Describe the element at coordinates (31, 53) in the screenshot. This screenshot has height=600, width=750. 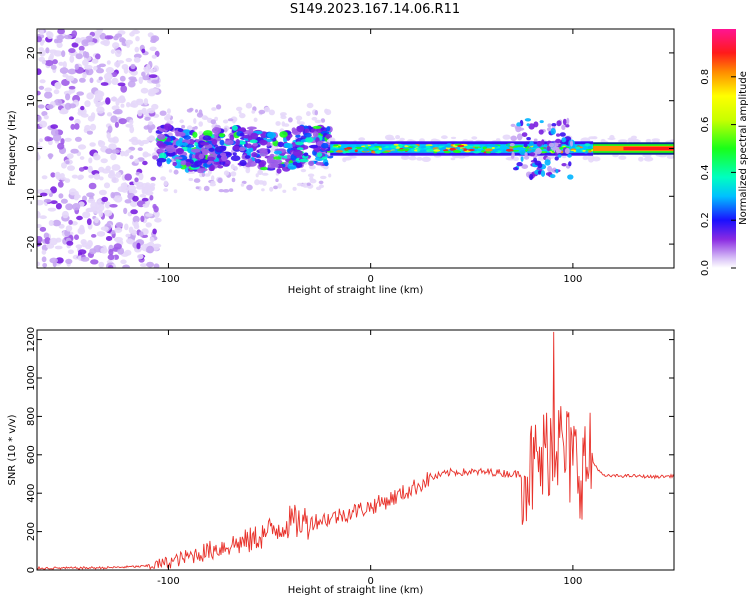
I see `top-ytick-label: 20` at that location.